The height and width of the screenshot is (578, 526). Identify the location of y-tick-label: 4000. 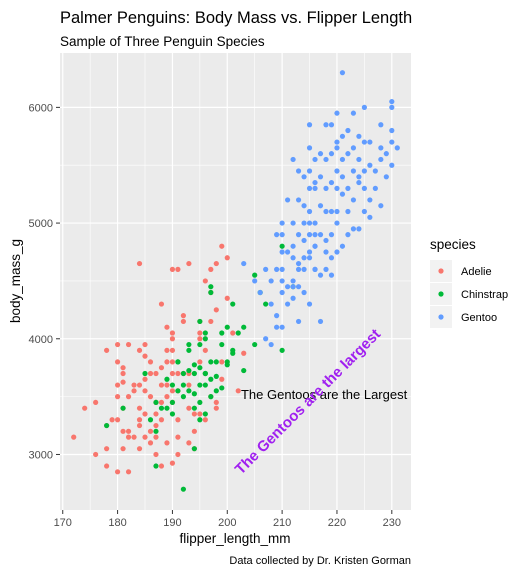
(41, 340).